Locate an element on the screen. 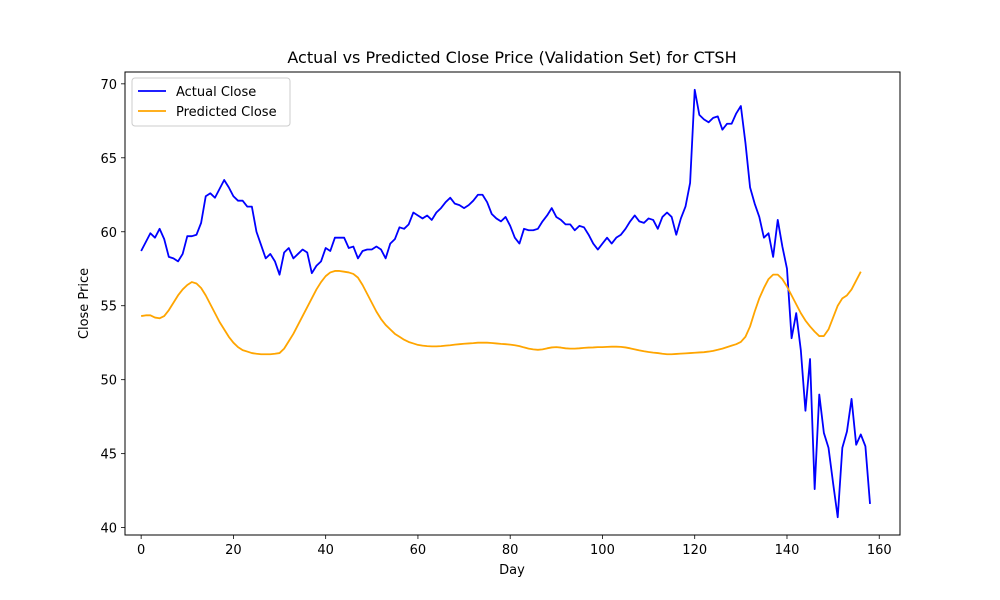  legend-box is located at coordinates (211, 102).